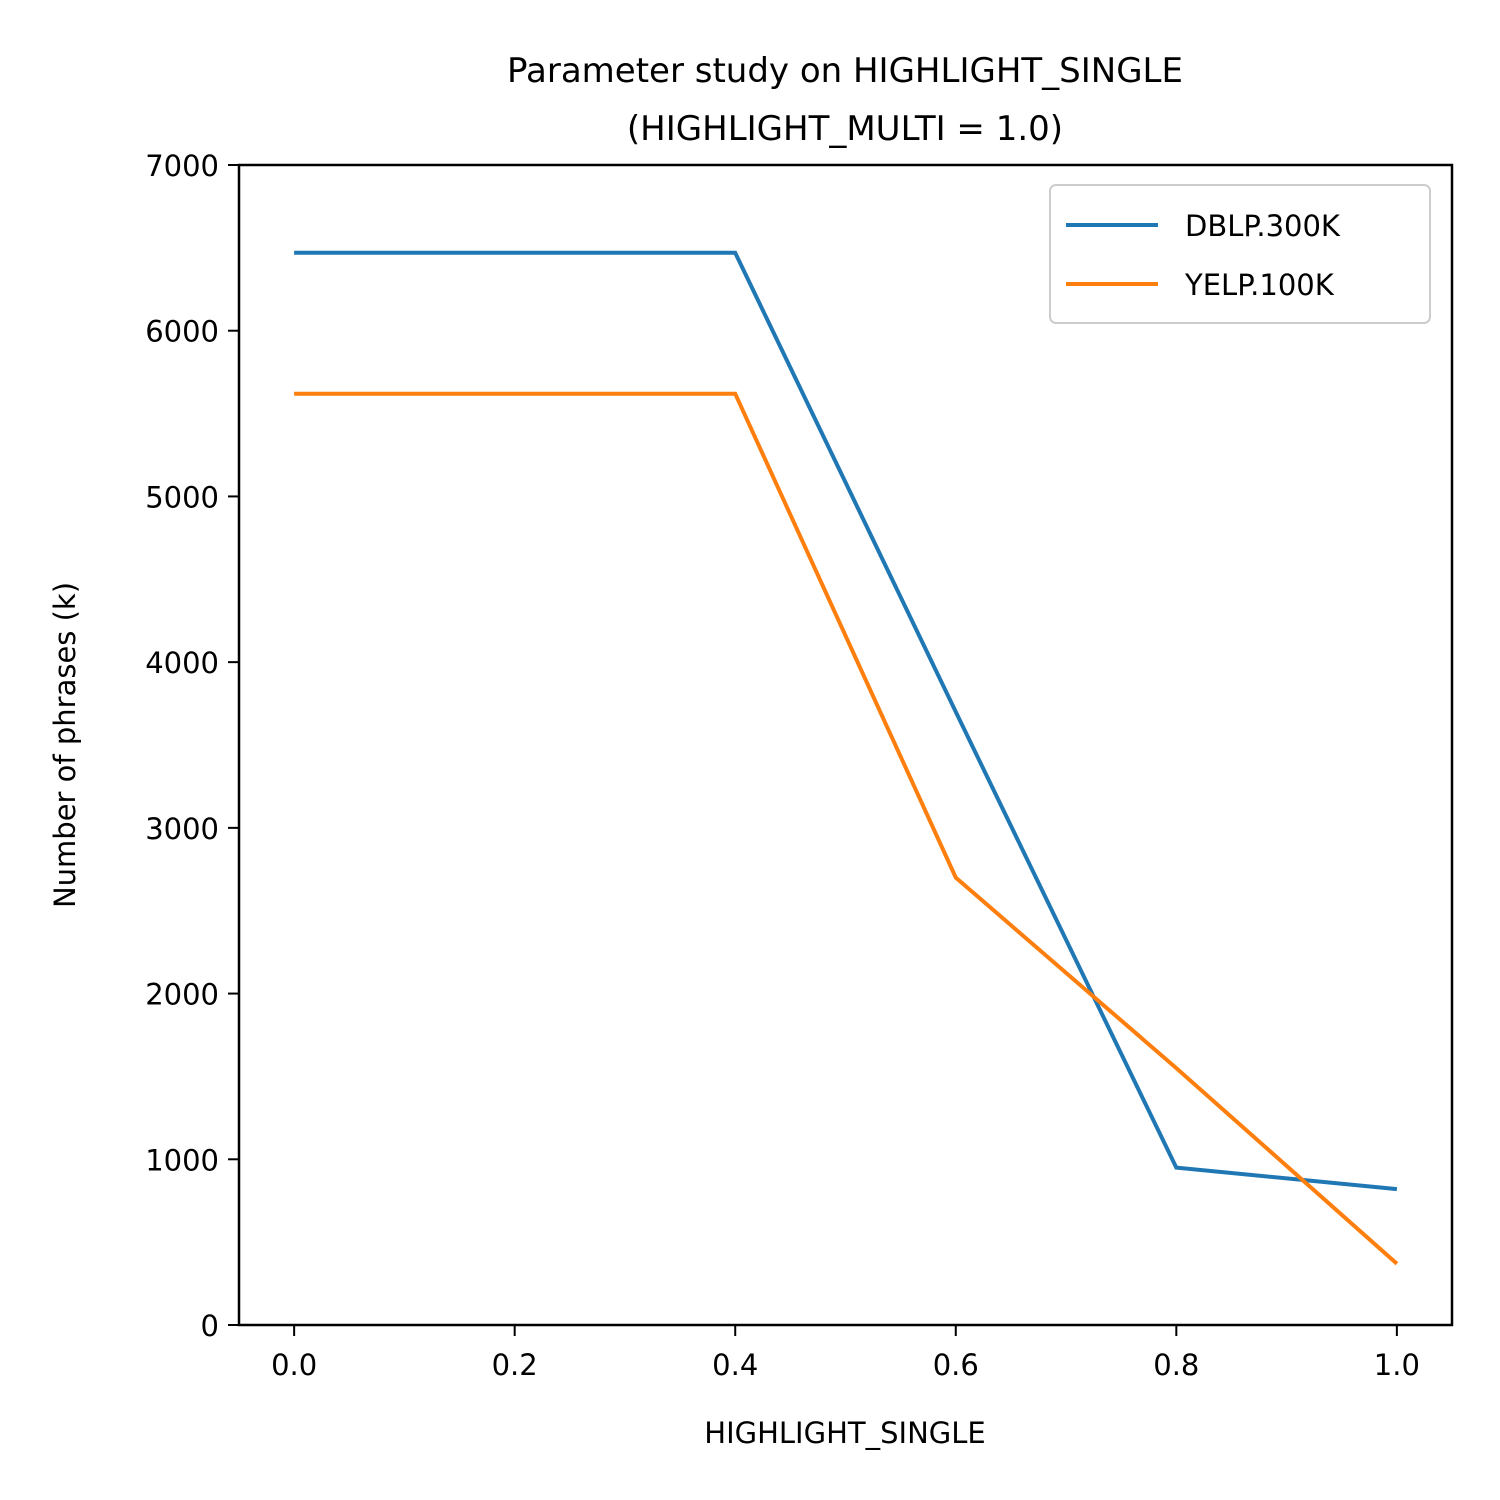  Describe the element at coordinates (845, 1353) in the screenshot. I see `x-axis: 0.0 0.2 0.4 0.6 0.8 1.0` at that location.